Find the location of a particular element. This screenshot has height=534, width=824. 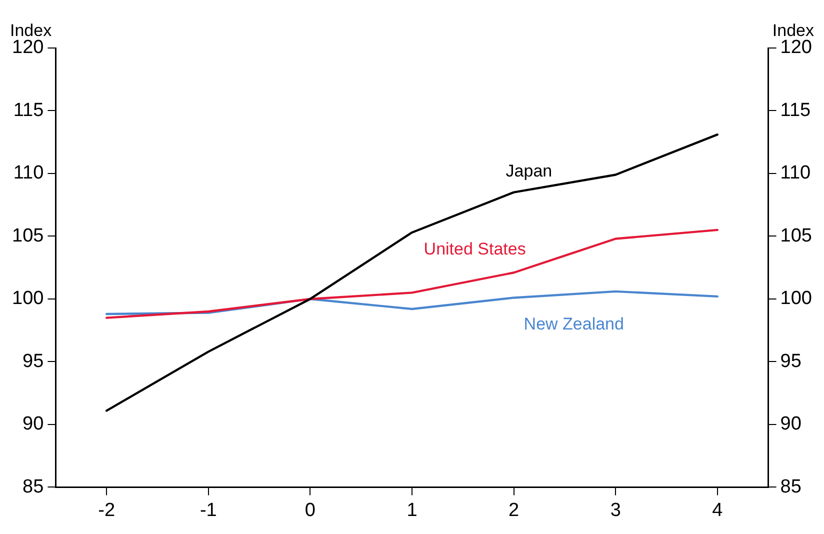

y2-tick-label: 85 is located at coordinates (791, 487).